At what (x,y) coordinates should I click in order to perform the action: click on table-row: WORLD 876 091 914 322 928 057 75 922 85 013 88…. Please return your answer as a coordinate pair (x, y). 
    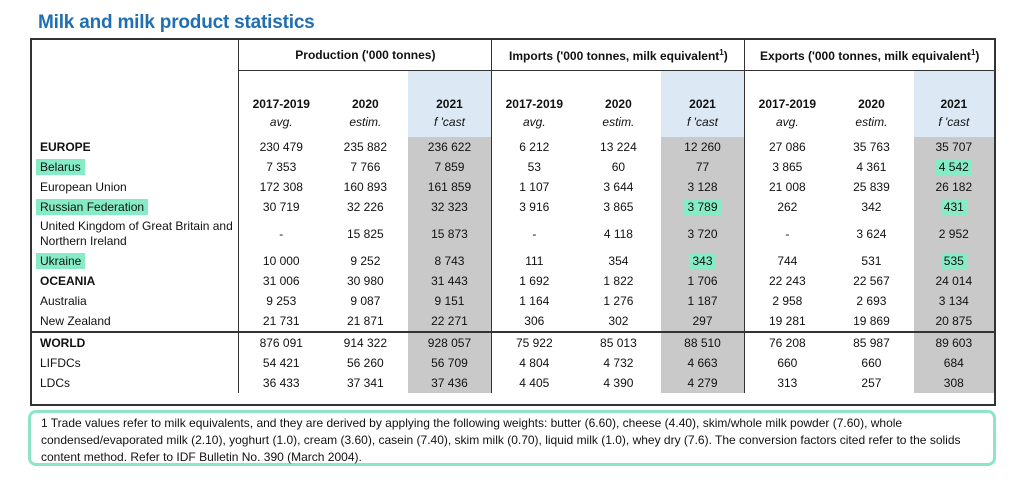
    Looking at the image, I should click on (513, 342).